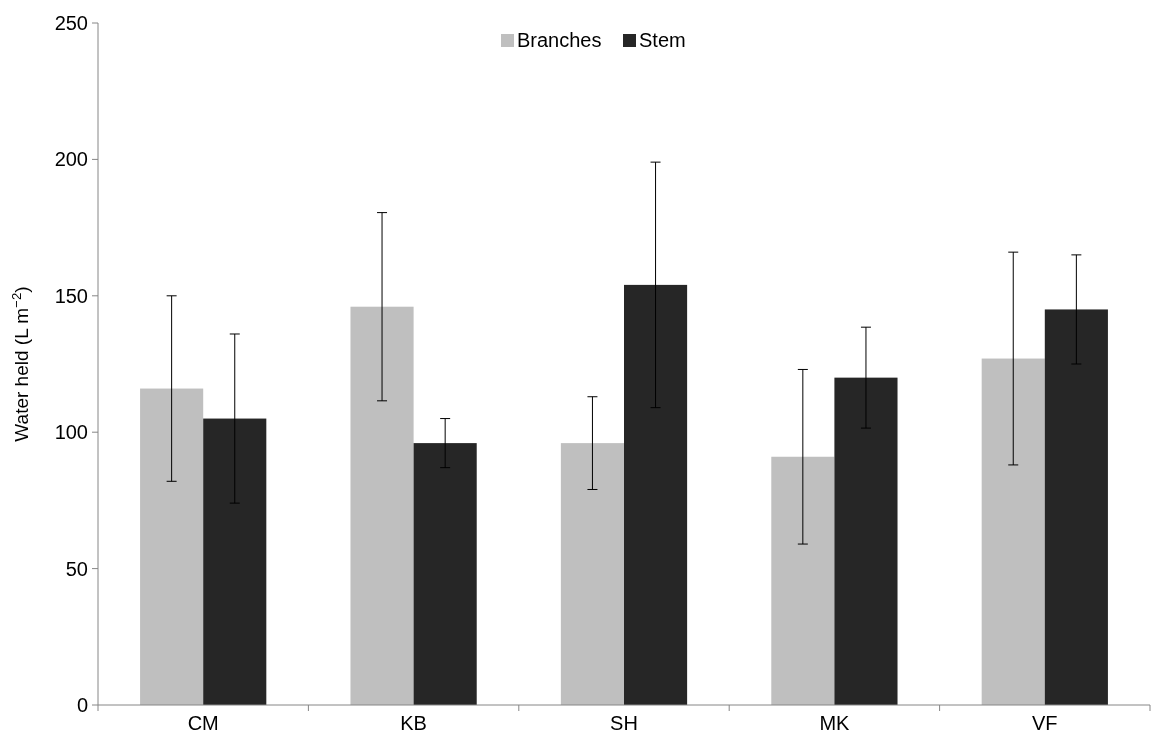  I want to click on x-tick-label: CM, so click(203, 723).